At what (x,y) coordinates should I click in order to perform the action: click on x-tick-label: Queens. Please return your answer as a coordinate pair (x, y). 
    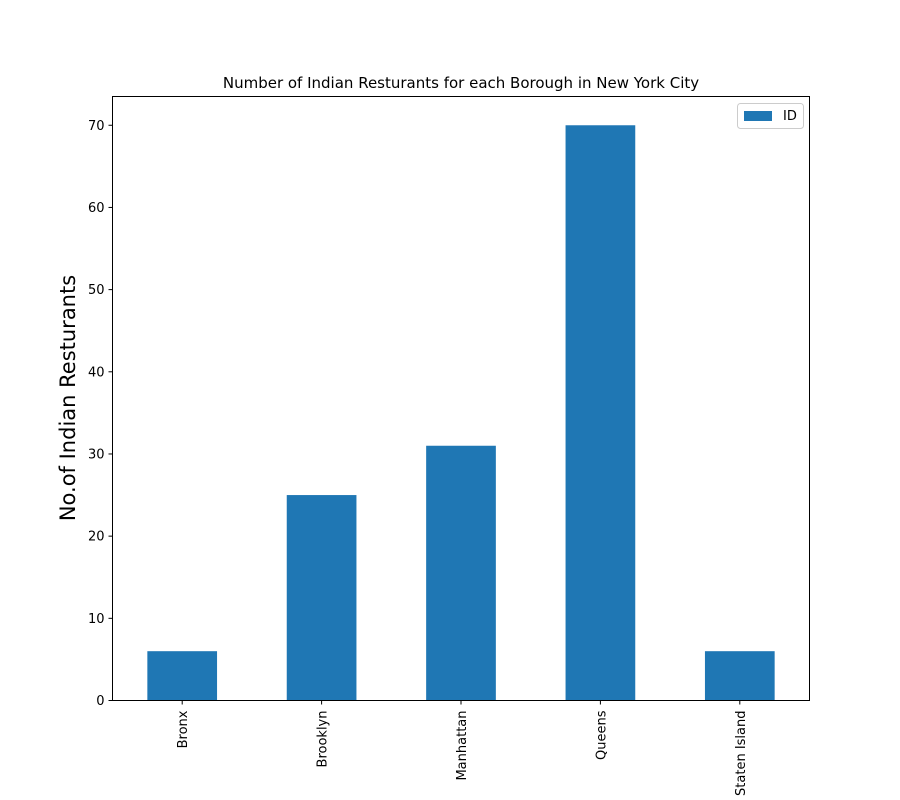
    Looking at the image, I should click on (601, 735).